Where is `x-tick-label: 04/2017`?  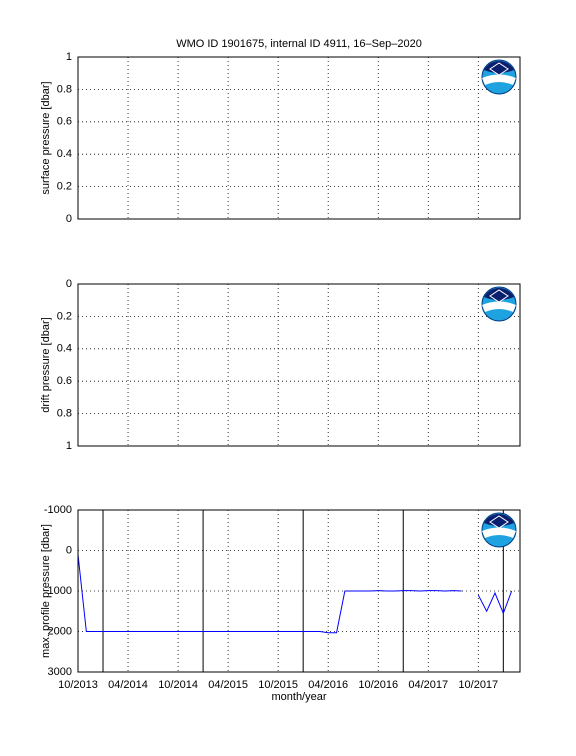
x-tick-label: 04/2017 is located at coordinates (428, 685).